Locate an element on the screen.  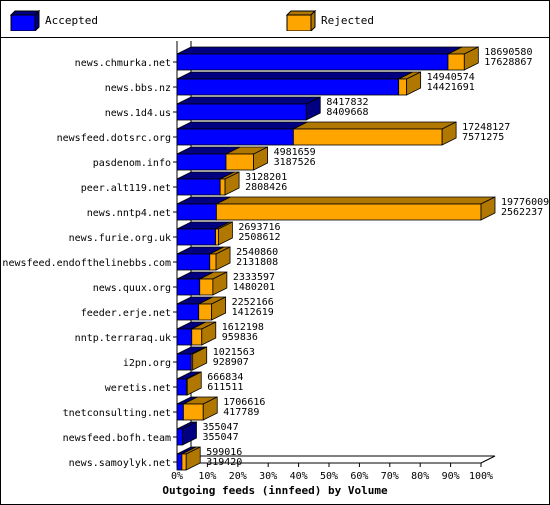
x-tick-label: 30% is located at coordinates (268, 476).